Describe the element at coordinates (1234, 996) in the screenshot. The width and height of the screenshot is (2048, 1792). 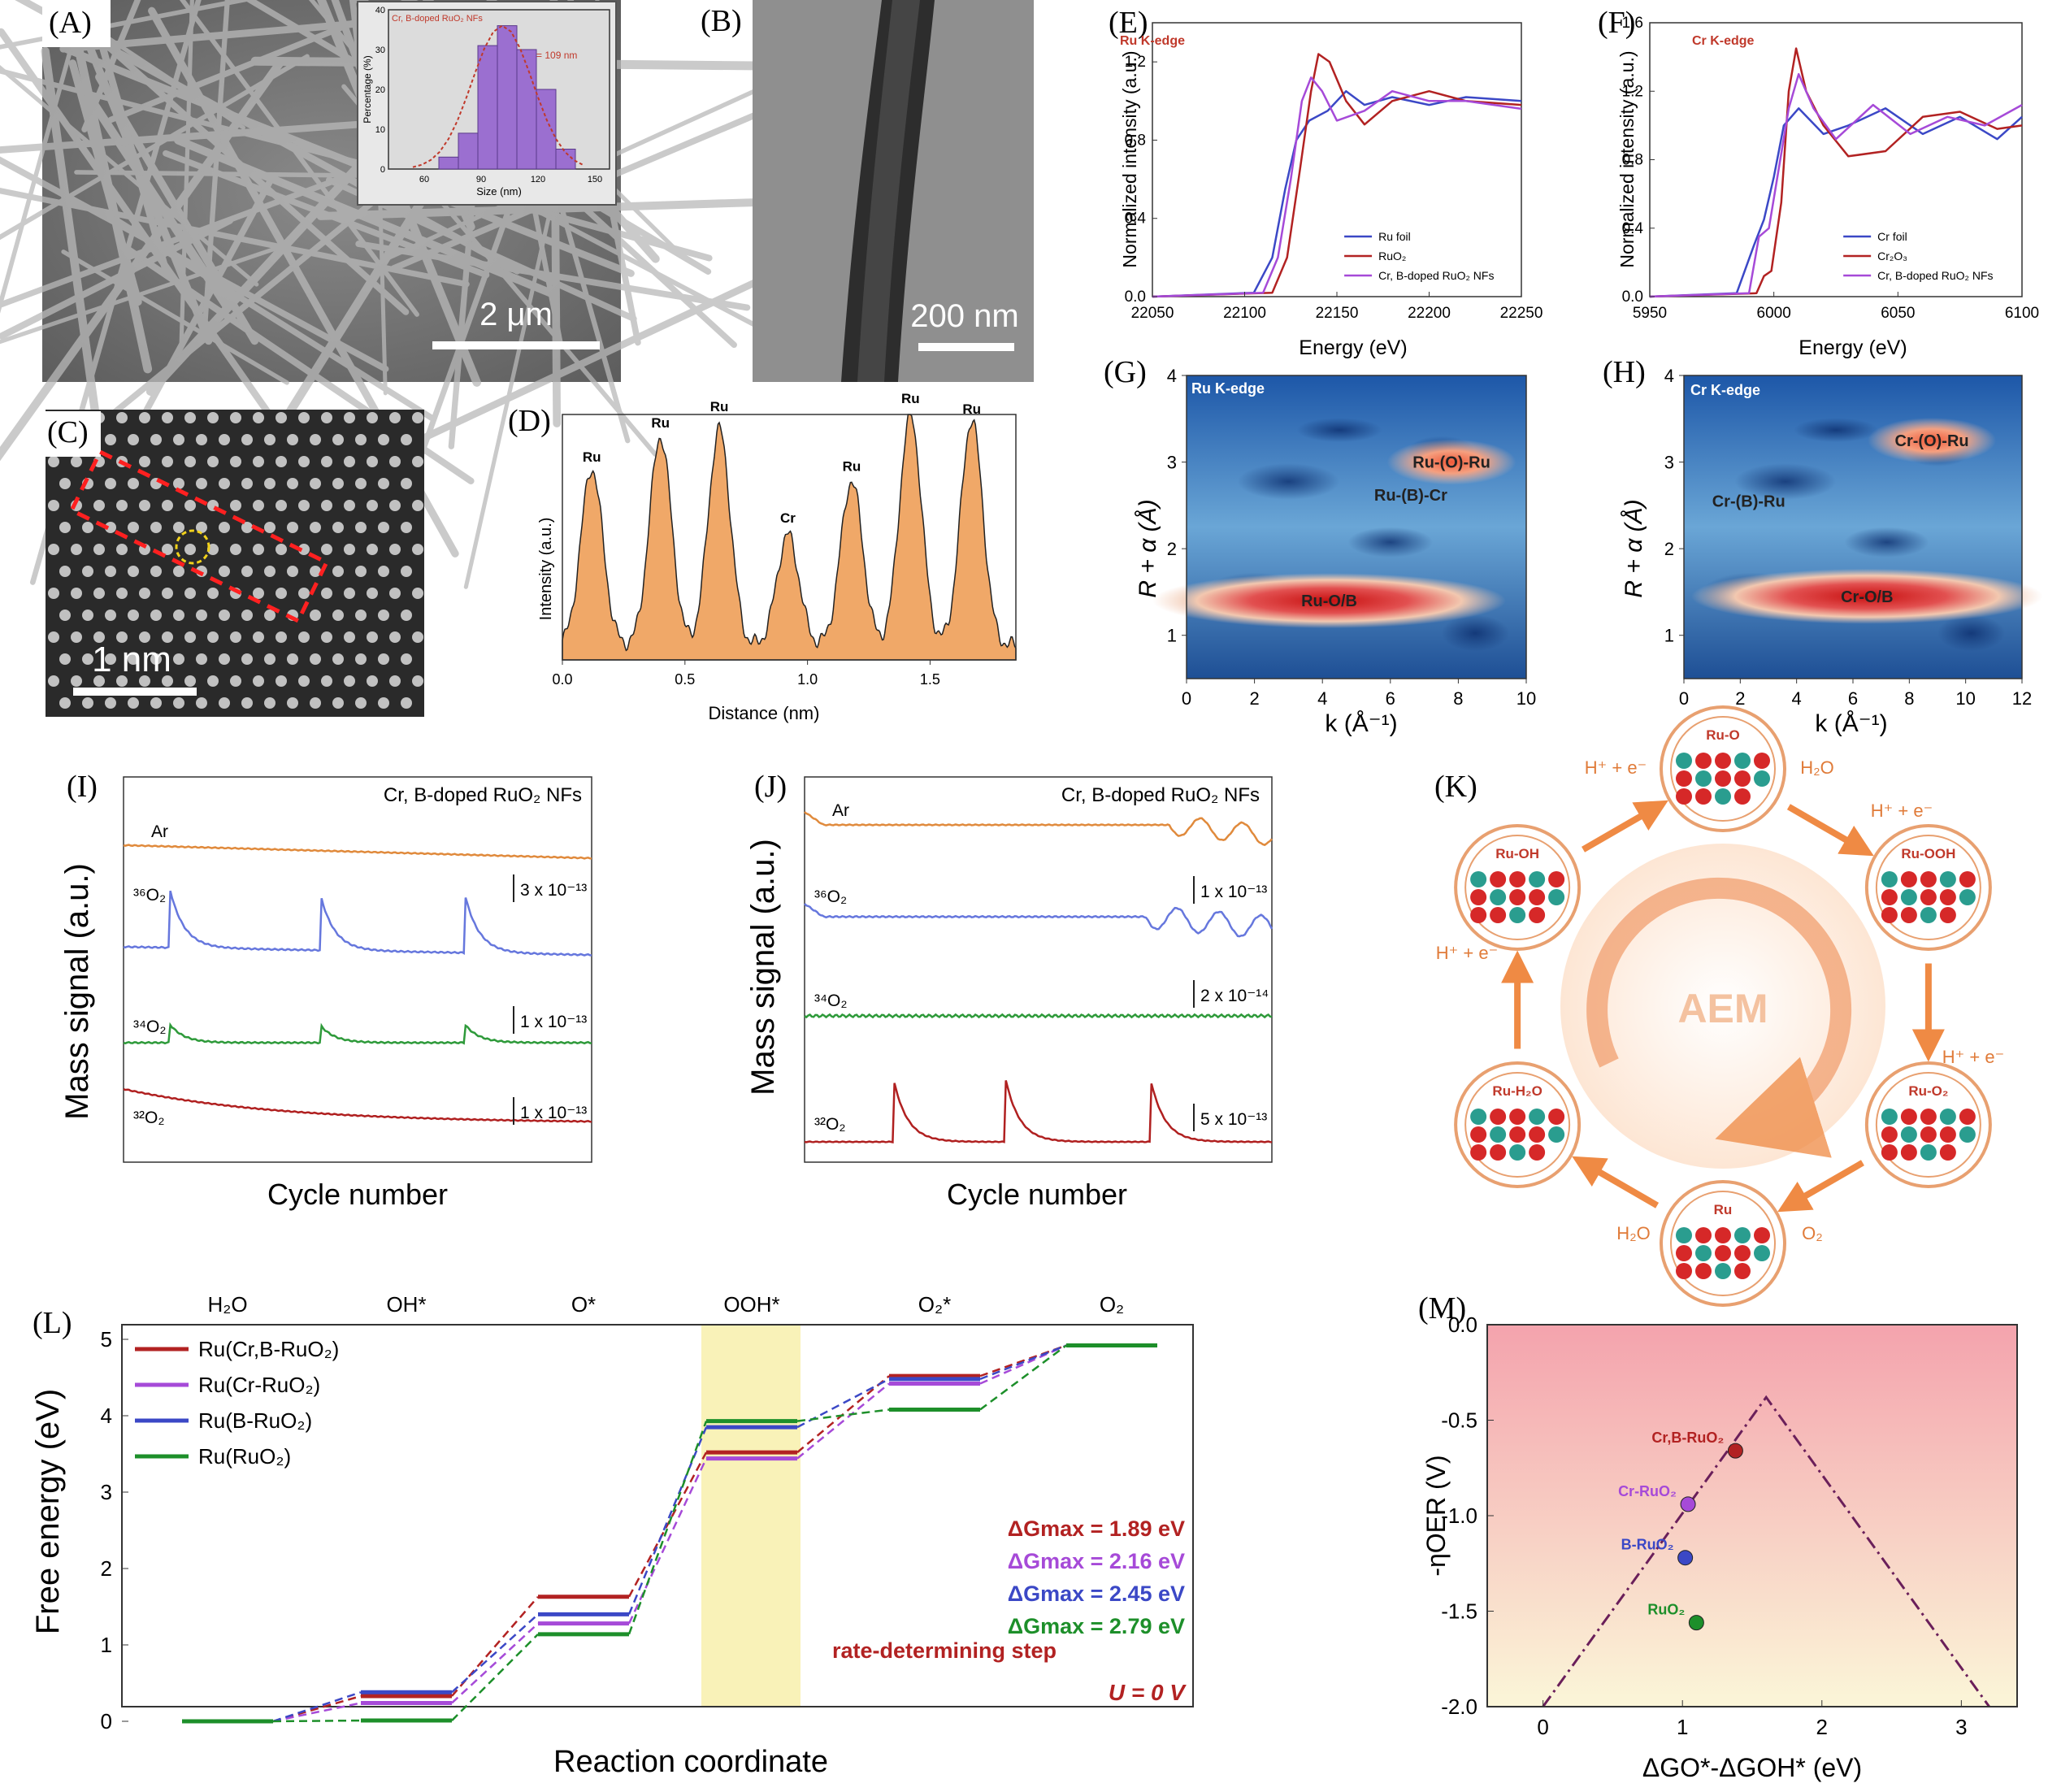
I see `chartJ-scale-label: 2 x 10⁻¹⁴` at that location.